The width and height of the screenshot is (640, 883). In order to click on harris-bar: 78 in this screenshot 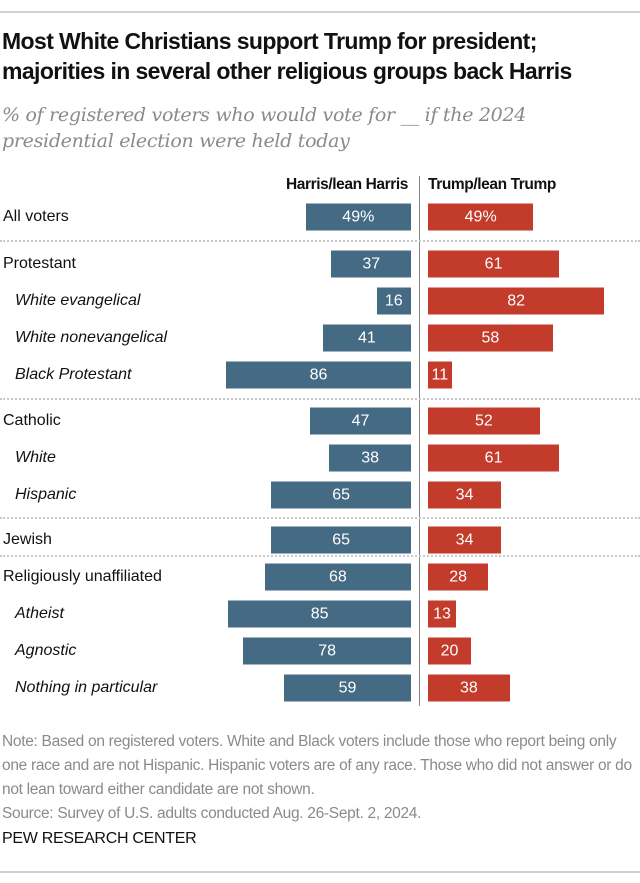, I will do `click(327, 651)`.